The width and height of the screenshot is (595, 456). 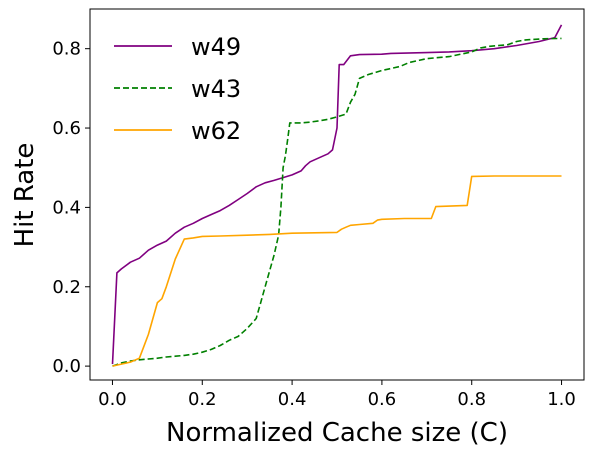 I want to click on x-tick-label: 0.0, so click(x=112, y=399).